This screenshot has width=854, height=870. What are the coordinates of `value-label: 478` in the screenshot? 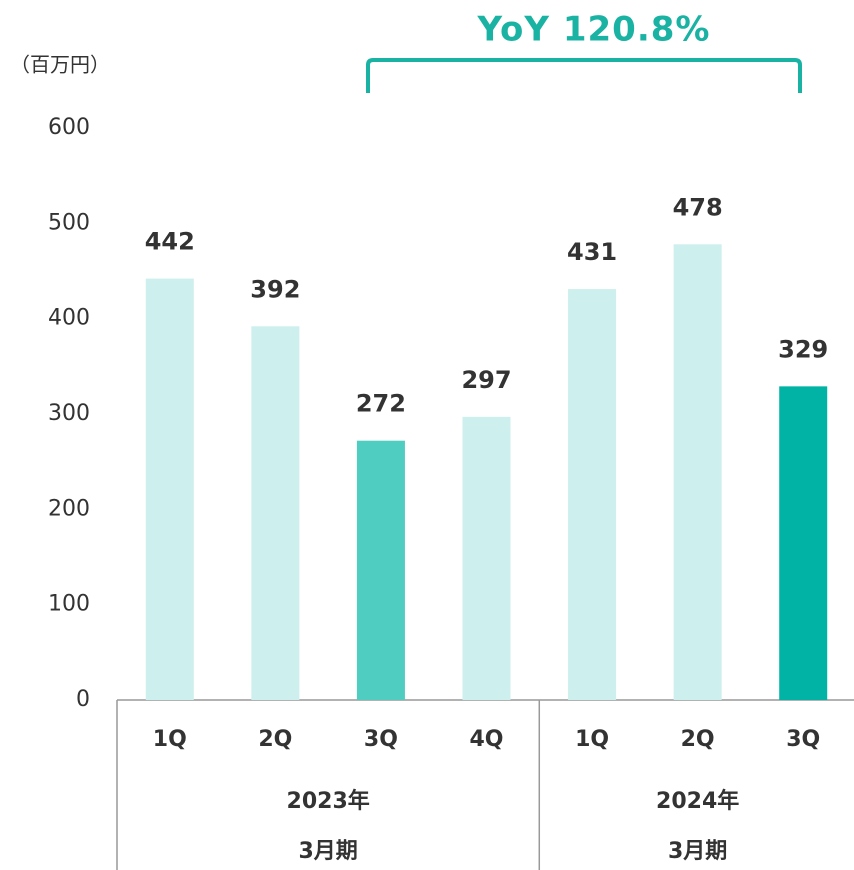 It's located at (698, 207).